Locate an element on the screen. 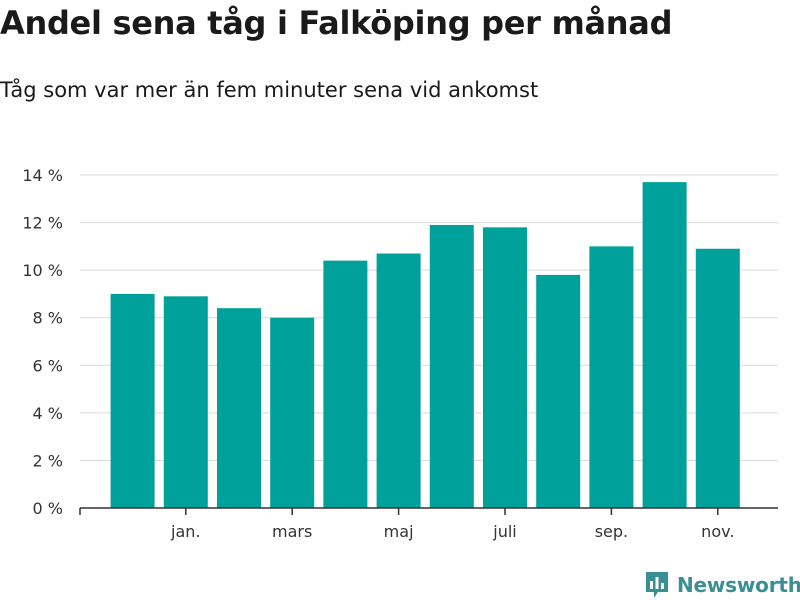  newsworthy-logo: Newsworthy is located at coordinates (722, 585).